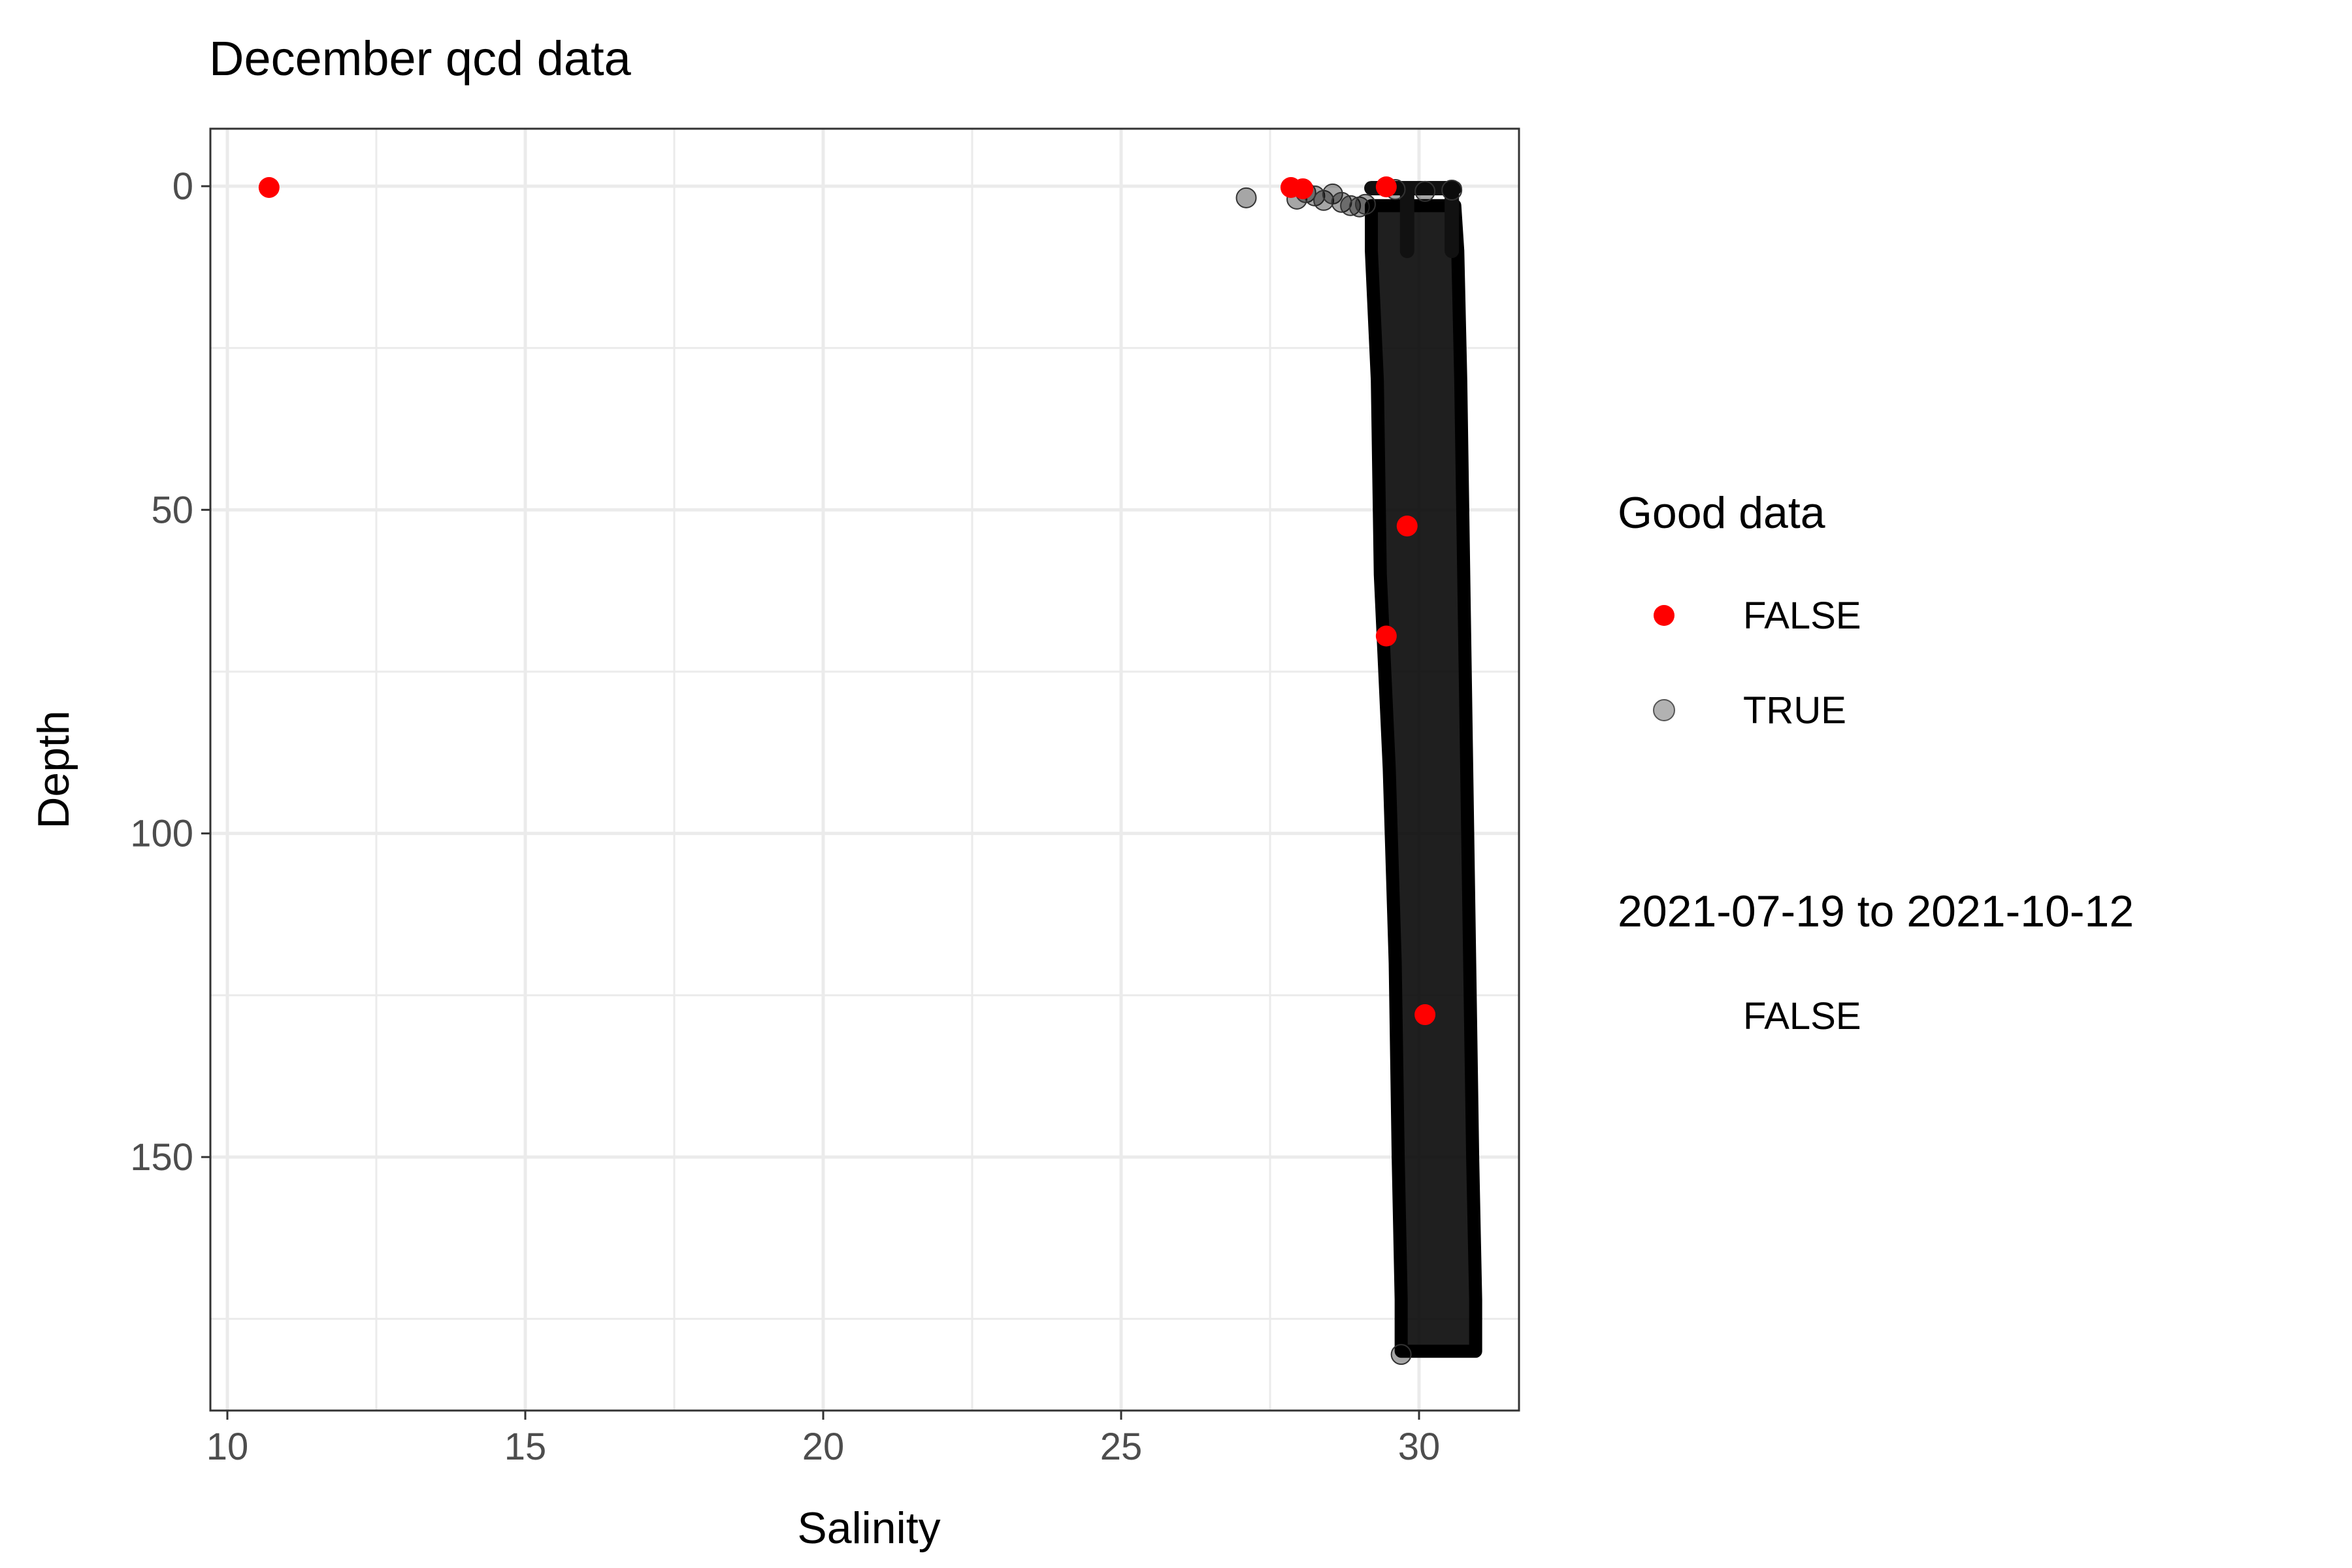 The image size is (2352, 1568). I want to click on x-tick-label: 10, so click(227, 1447).